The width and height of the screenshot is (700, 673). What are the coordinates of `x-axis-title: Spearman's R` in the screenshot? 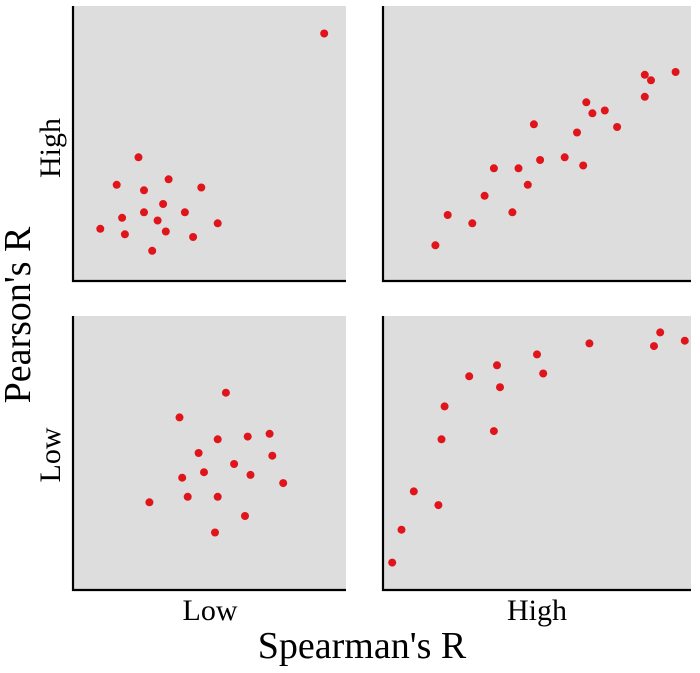 It's located at (362, 646).